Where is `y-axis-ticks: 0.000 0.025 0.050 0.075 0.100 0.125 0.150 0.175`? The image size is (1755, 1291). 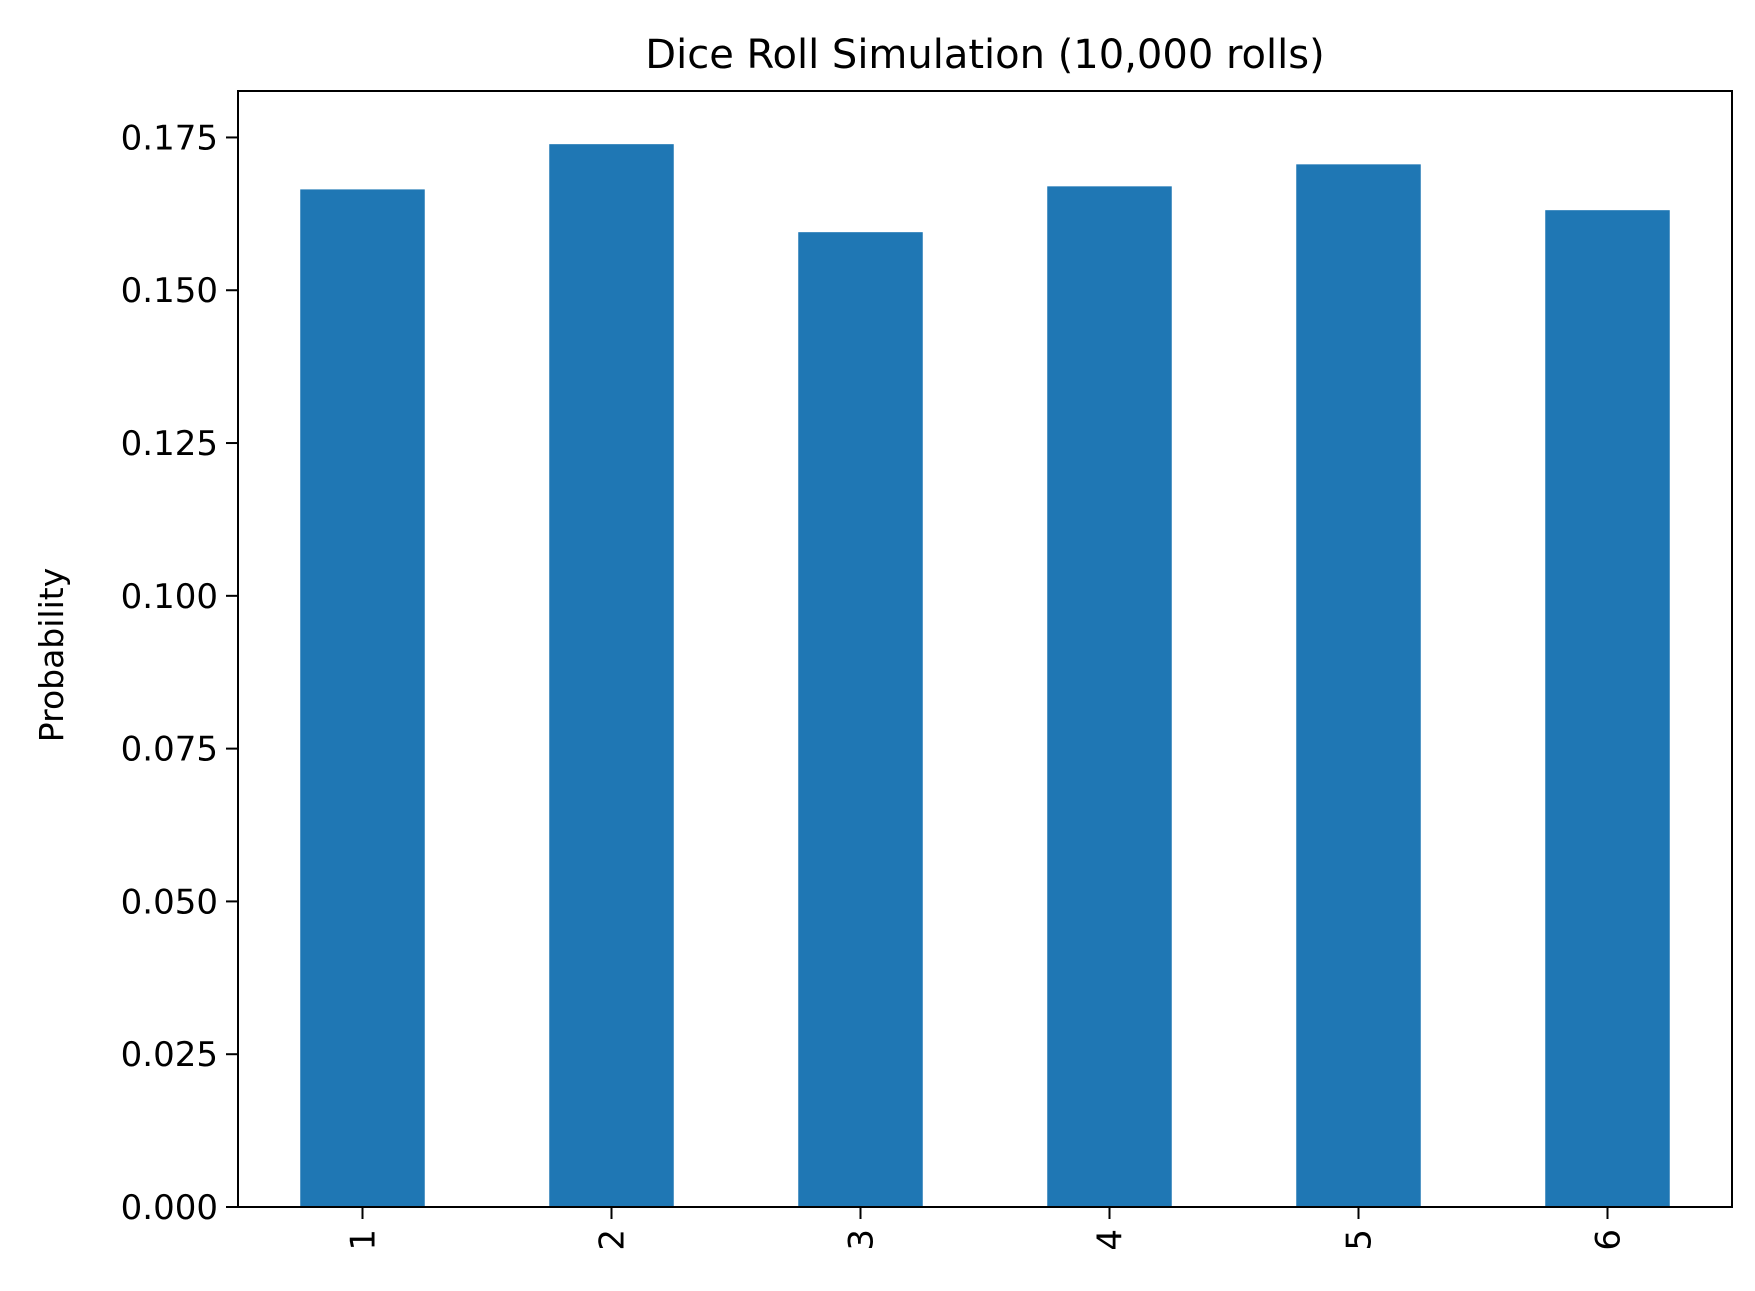 y-axis-ticks: 0.000 0.025 0.050 0.075 0.100 0.125 0.150 0.175 is located at coordinates (179, 673).